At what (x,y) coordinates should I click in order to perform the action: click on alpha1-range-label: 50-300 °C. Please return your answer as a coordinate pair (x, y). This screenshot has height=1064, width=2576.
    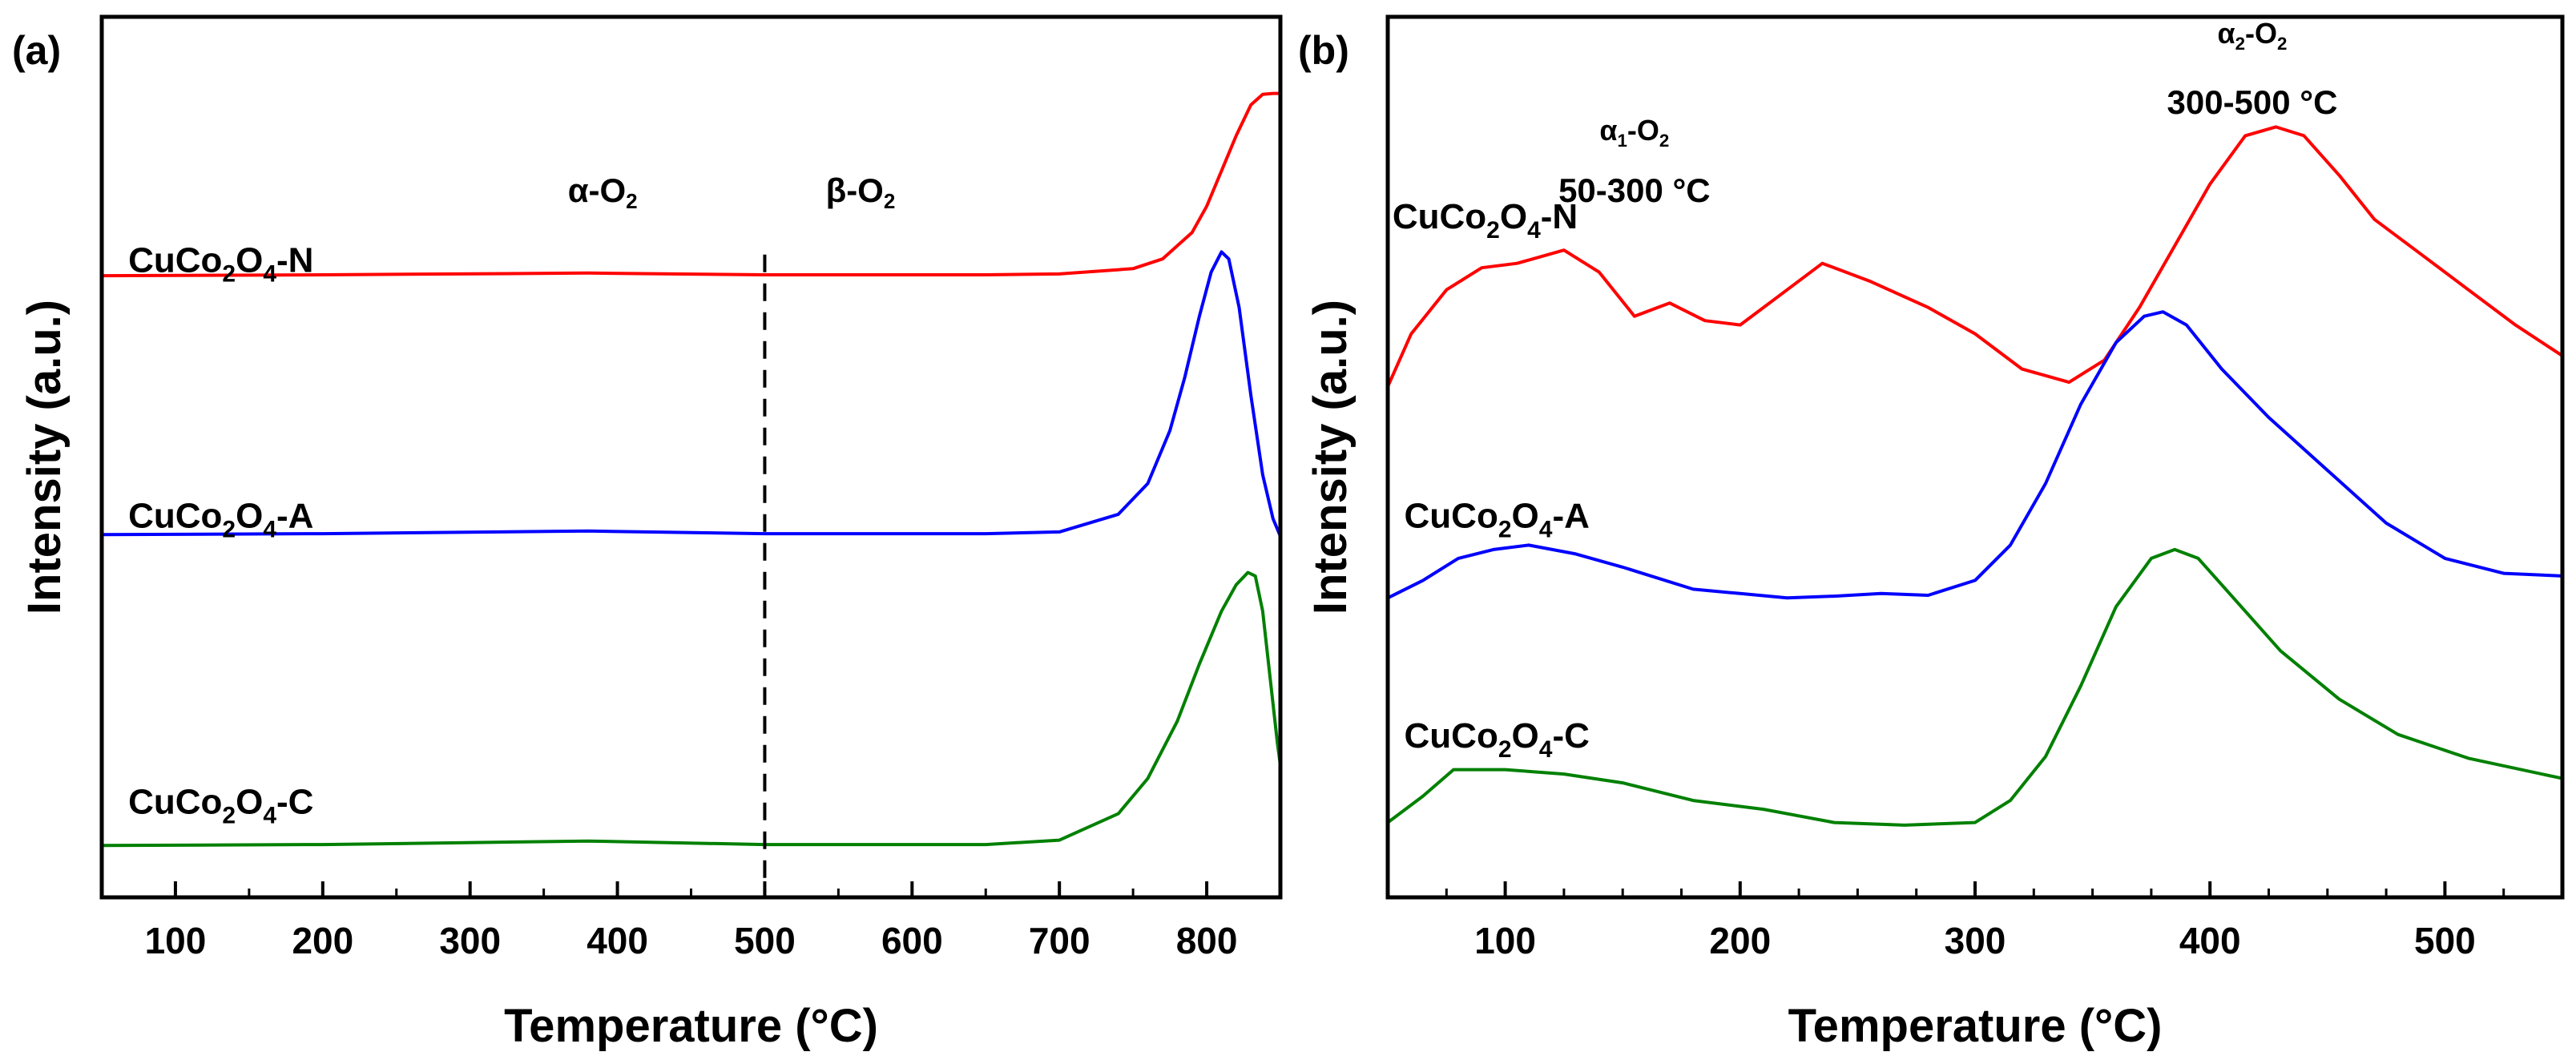
    Looking at the image, I should click on (1634, 190).